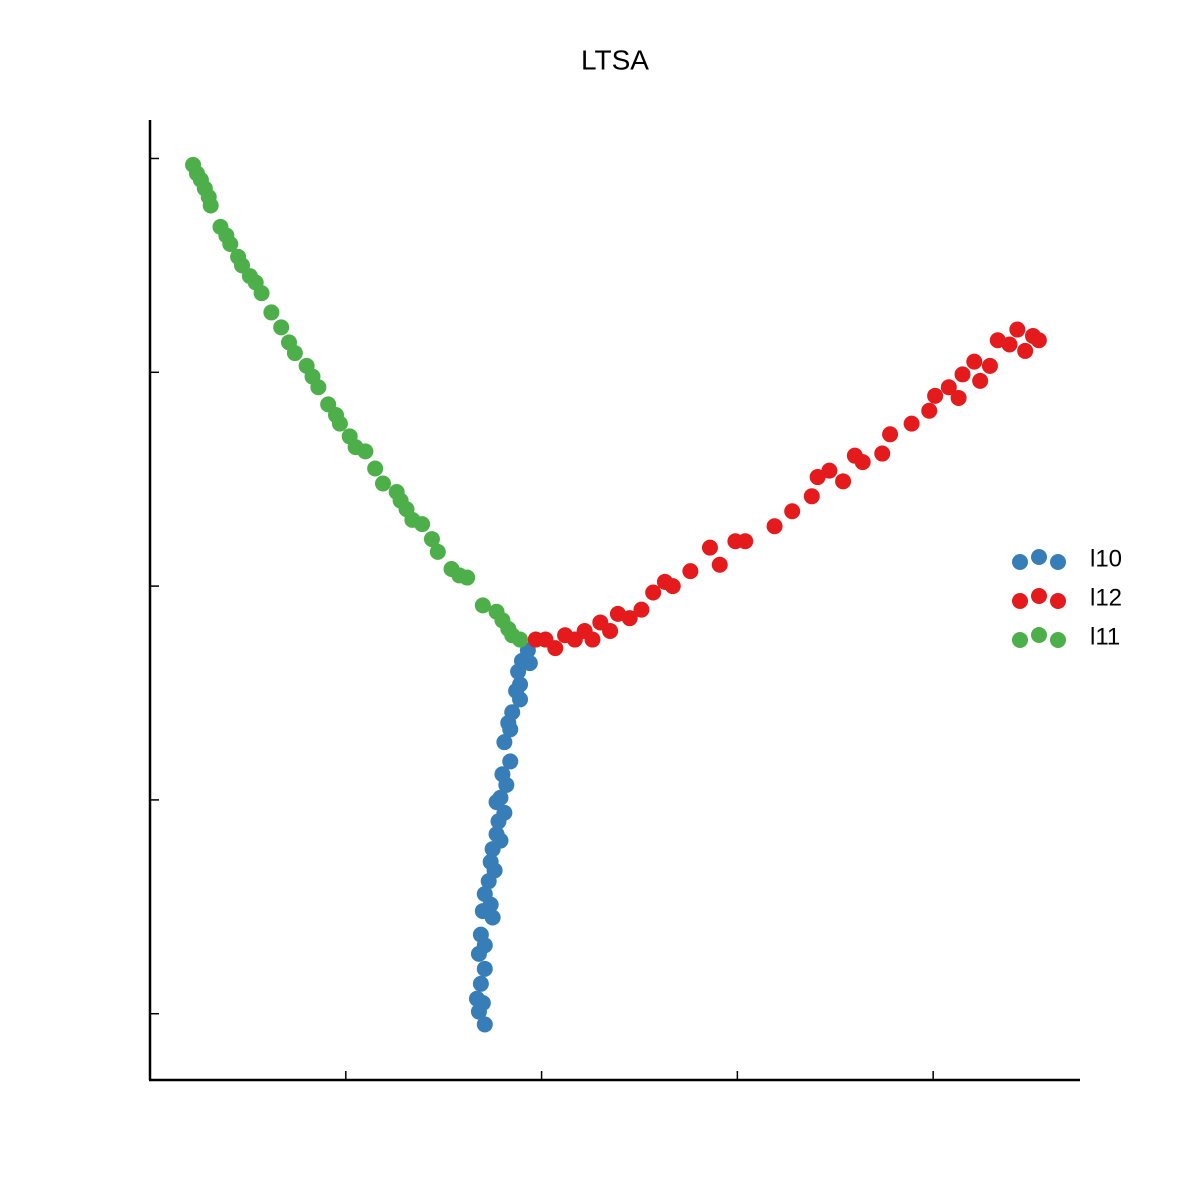 The height and width of the screenshot is (1200, 1200). I want to click on legend-label: l10, so click(1106, 558).